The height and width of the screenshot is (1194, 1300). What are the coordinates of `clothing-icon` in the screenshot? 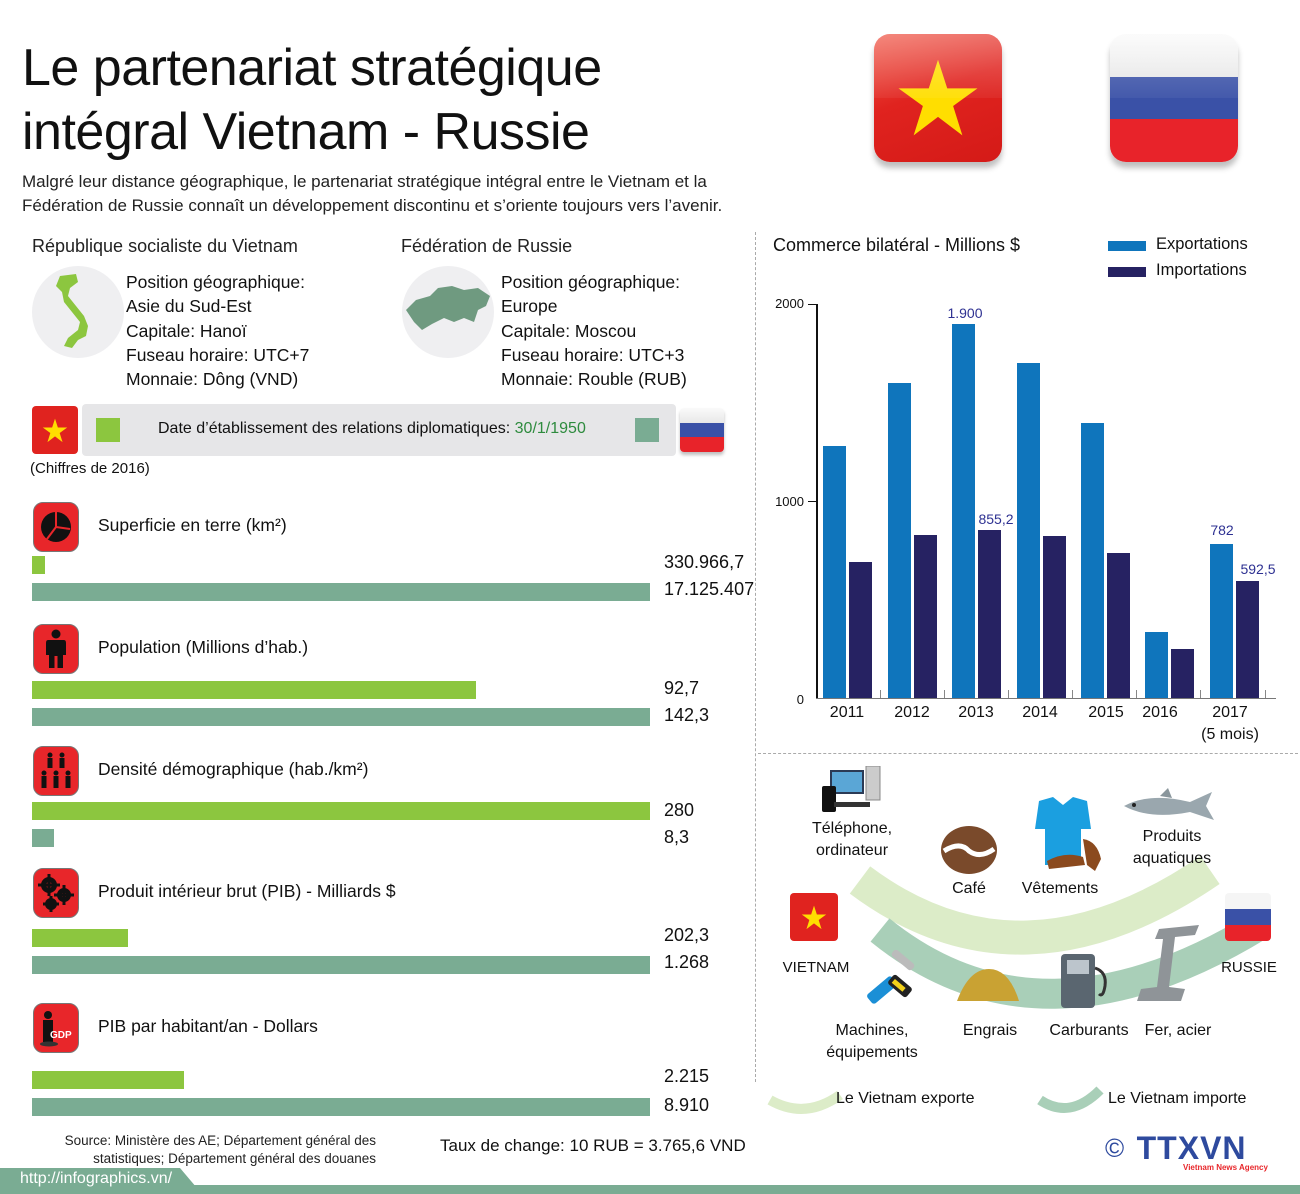 It's located at (1067, 839).